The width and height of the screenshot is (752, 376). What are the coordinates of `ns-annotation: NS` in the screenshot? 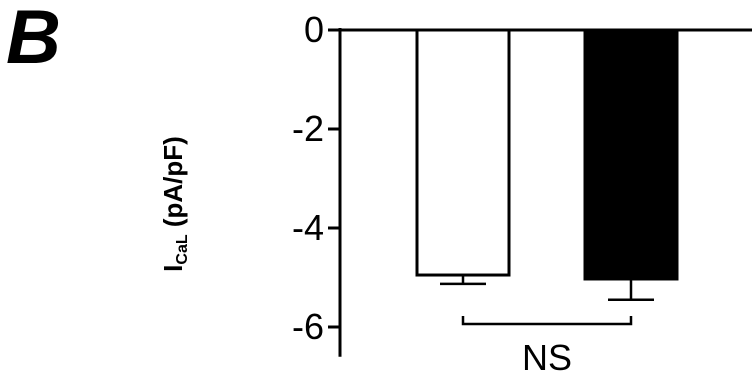 It's located at (547, 356).